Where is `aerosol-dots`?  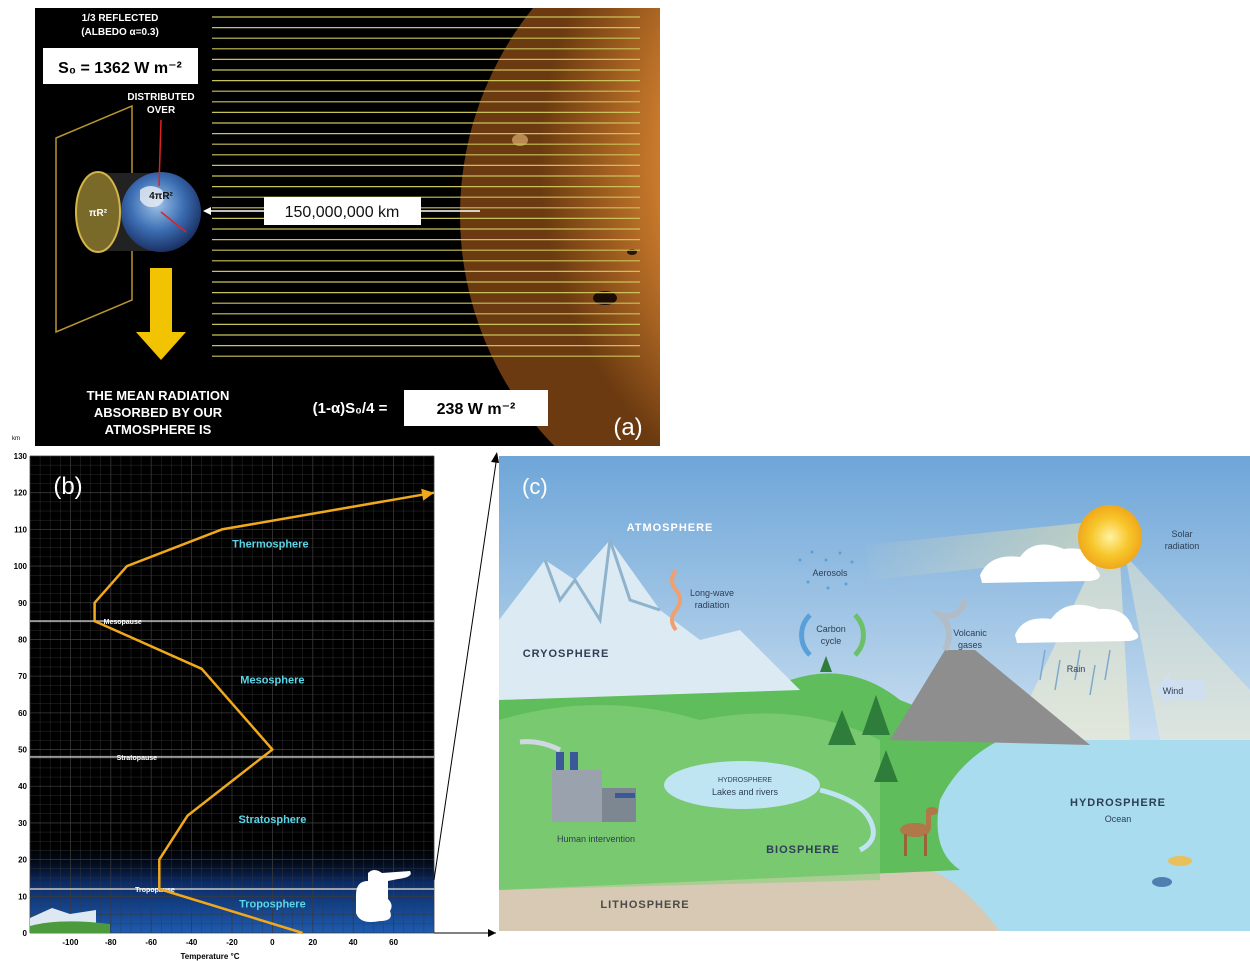
aerosol-dots is located at coordinates (826, 570).